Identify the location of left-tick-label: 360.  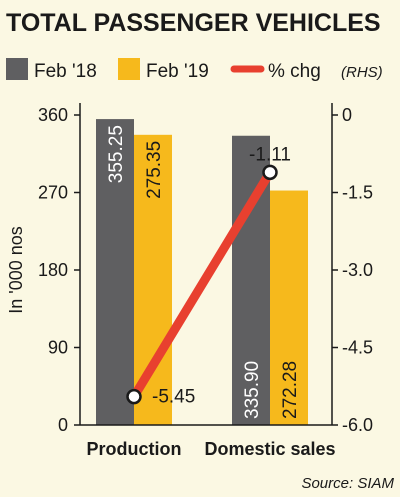
(53, 115).